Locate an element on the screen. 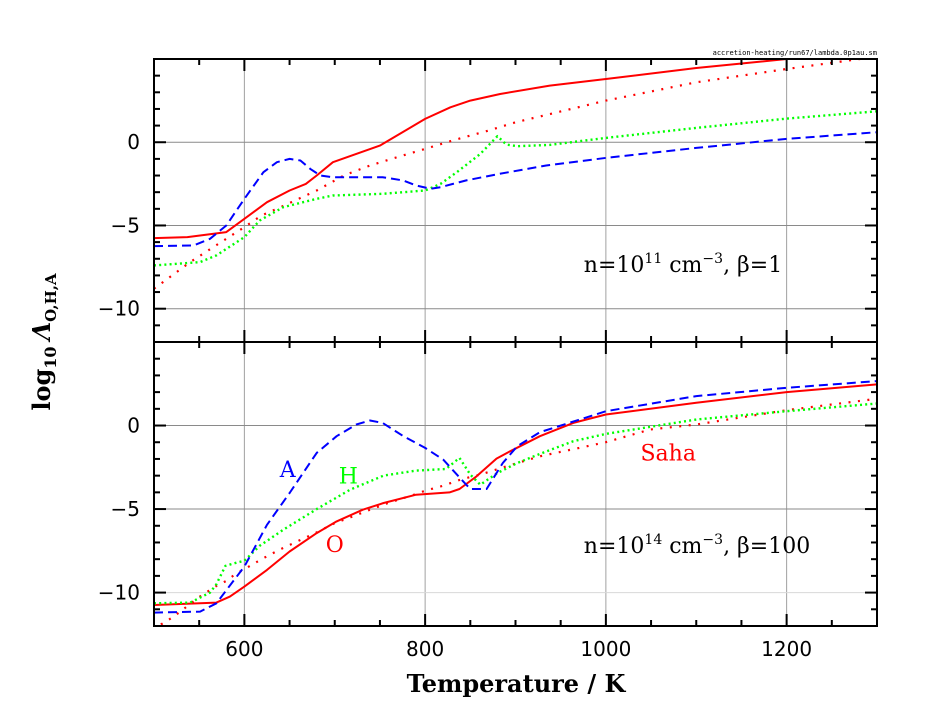  bottom-x-tick-label: 600 is located at coordinates (244, 649).